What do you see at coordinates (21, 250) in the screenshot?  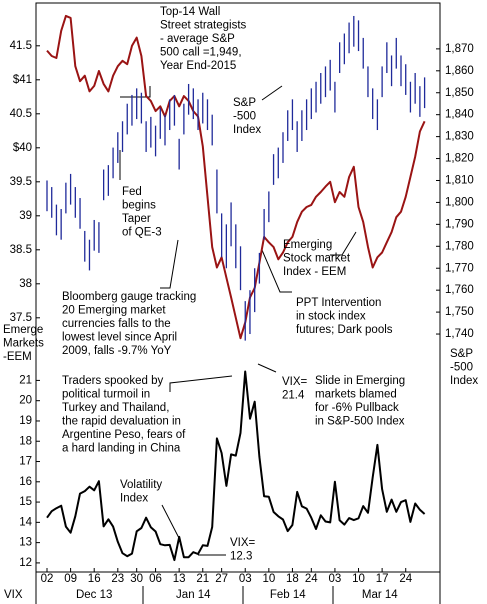 I see `y-tick-label: 38.5` at bounding box center [21, 250].